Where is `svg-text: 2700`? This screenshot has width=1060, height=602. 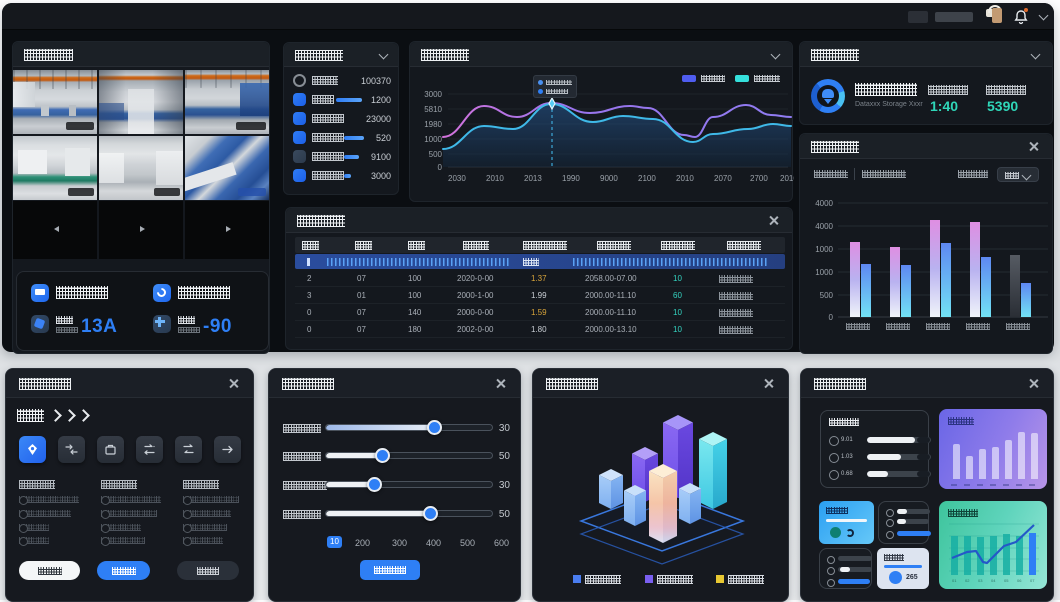 svg-text: 2700 is located at coordinates (759, 178).